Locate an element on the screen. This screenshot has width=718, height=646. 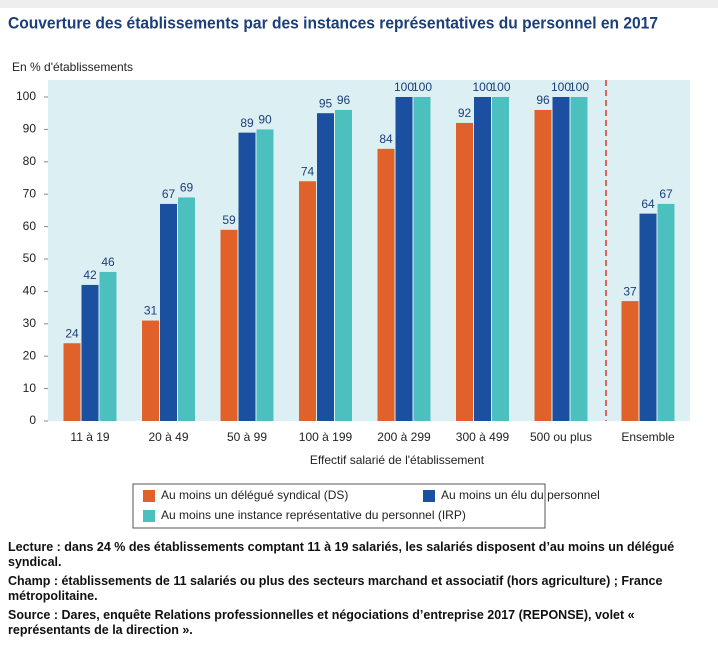
value-label: 37 is located at coordinates (630, 291).